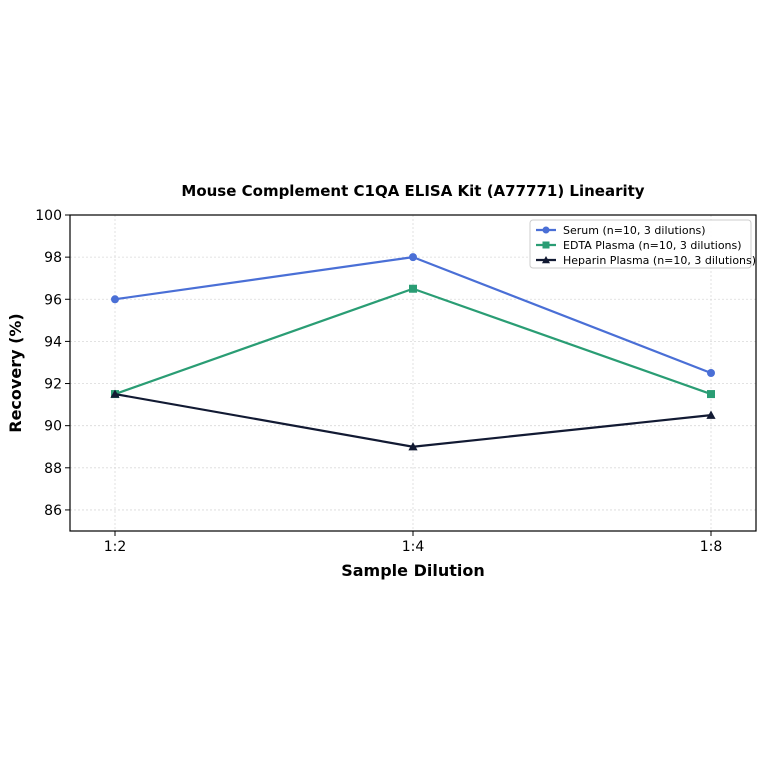  Describe the element at coordinates (652, 245) in the screenshot. I see `legend-label: EDTA Plasma (n=10, 3 dilutions)` at that location.